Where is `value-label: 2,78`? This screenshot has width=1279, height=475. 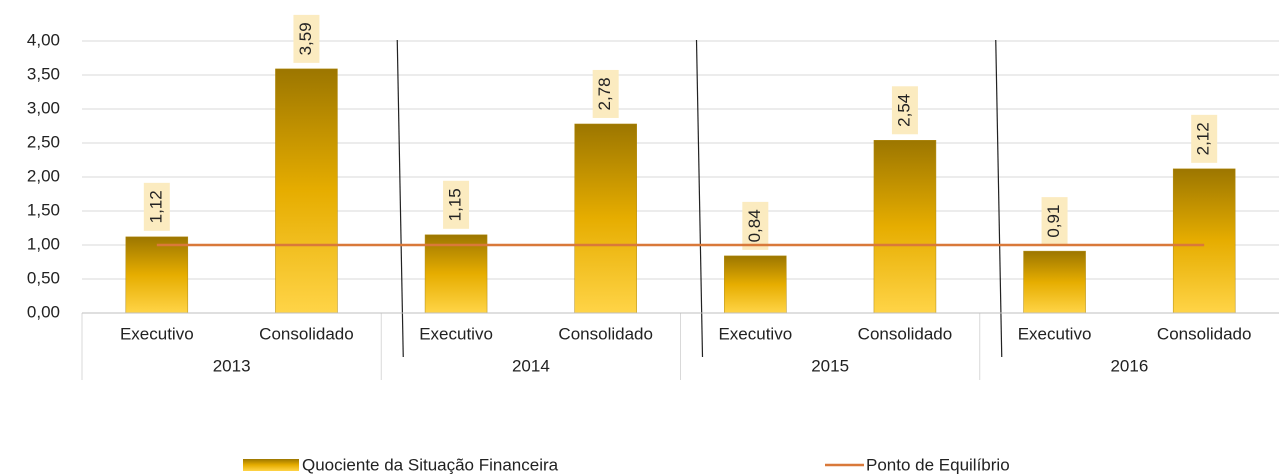
value-label: 2,78 is located at coordinates (604, 93).